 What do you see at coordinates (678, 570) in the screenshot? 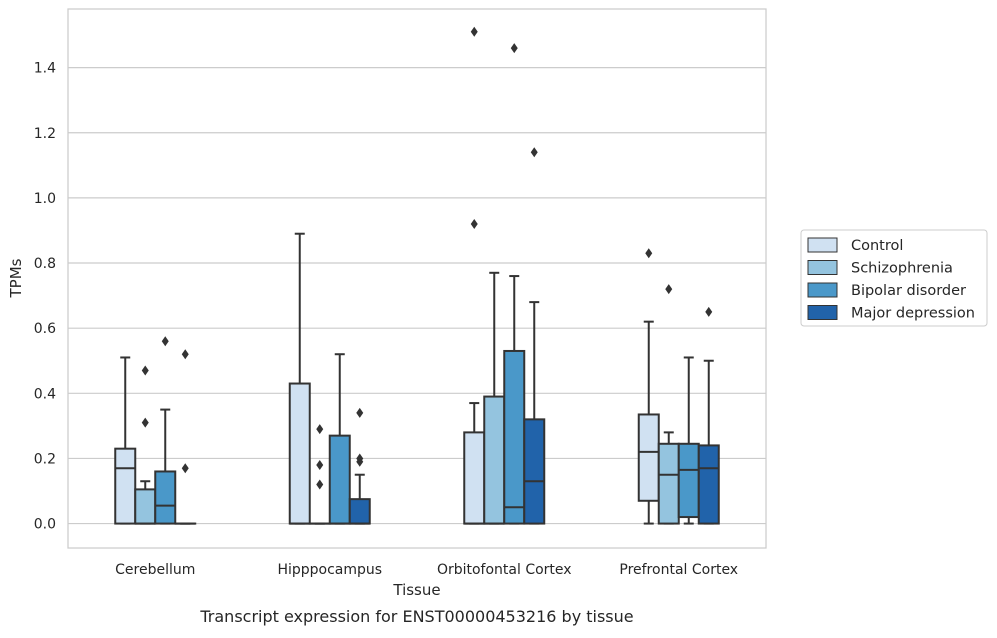
I see `x-tick-label: Prefrontal Cortex` at bounding box center [678, 570].